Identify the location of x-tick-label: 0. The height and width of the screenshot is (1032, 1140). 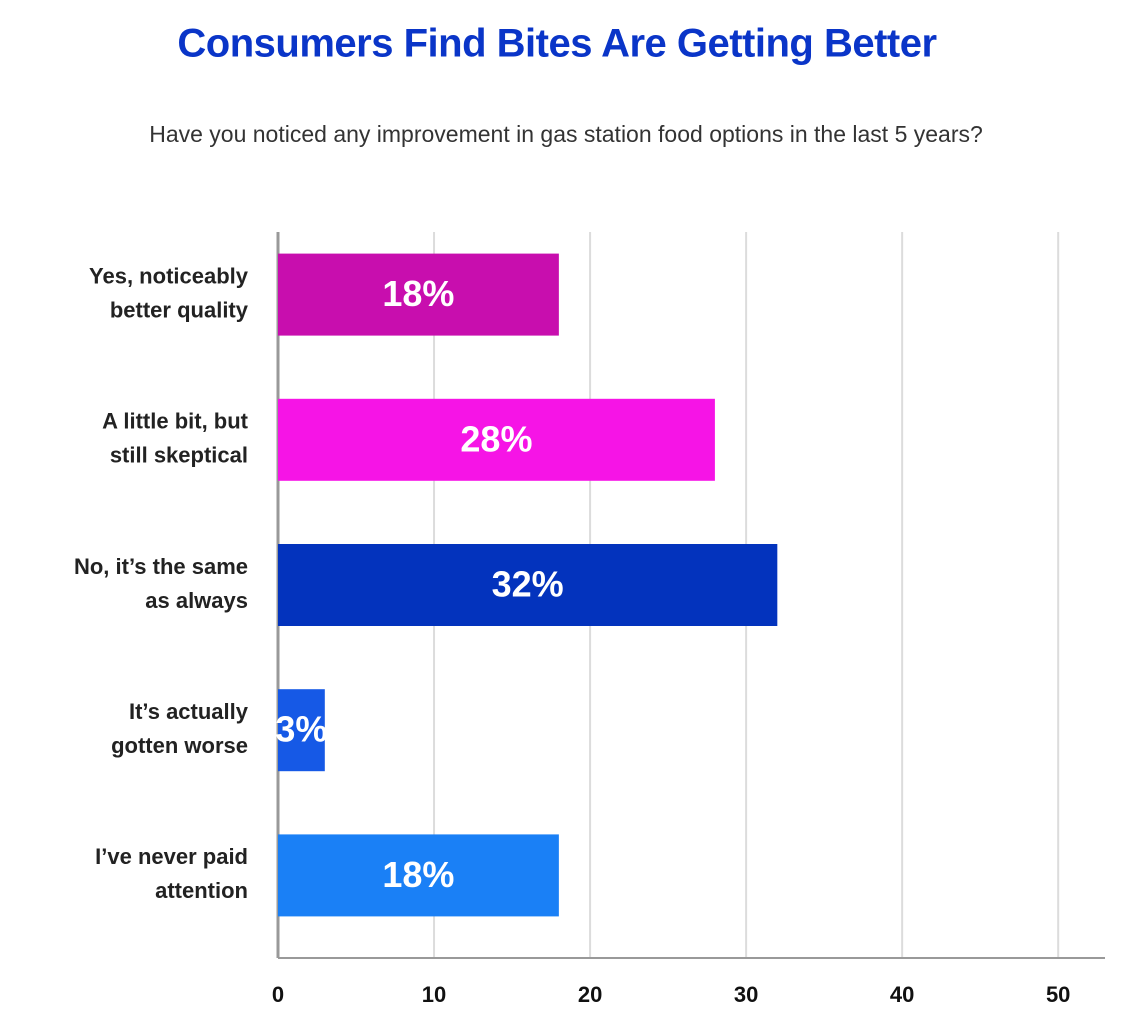
(278, 994).